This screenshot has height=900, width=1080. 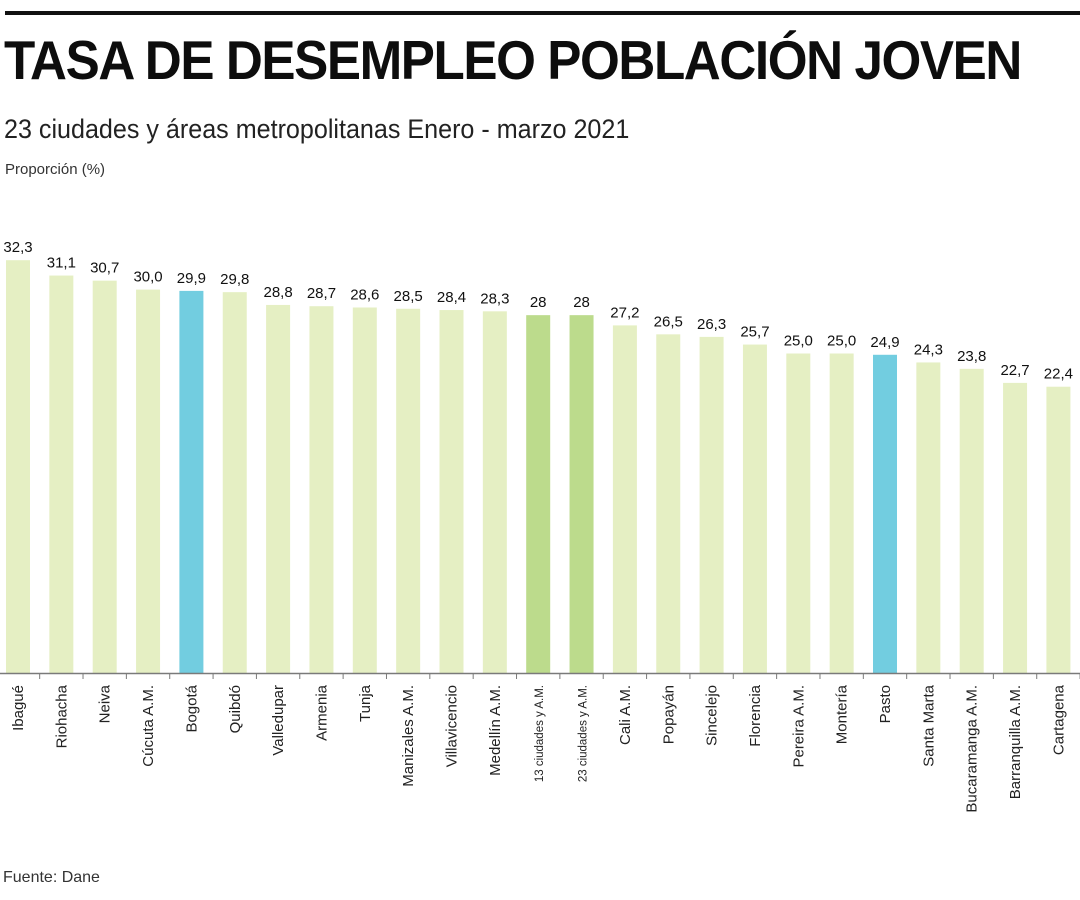 I want to click on x-tick-label: Sincelejo, so click(x=712, y=715).